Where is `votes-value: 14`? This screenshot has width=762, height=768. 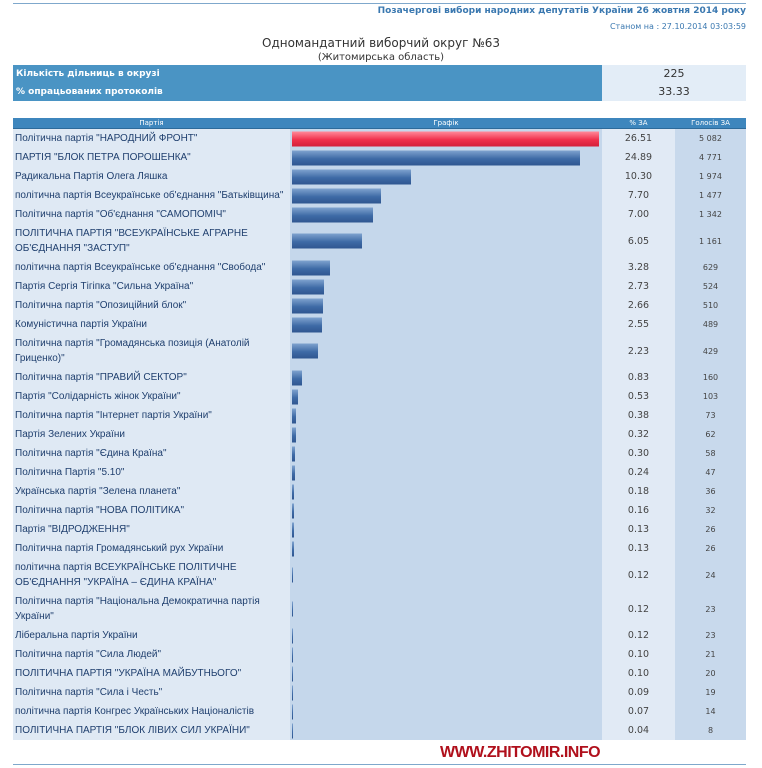 votes-value: 14 is located at coordinates (710, 711).